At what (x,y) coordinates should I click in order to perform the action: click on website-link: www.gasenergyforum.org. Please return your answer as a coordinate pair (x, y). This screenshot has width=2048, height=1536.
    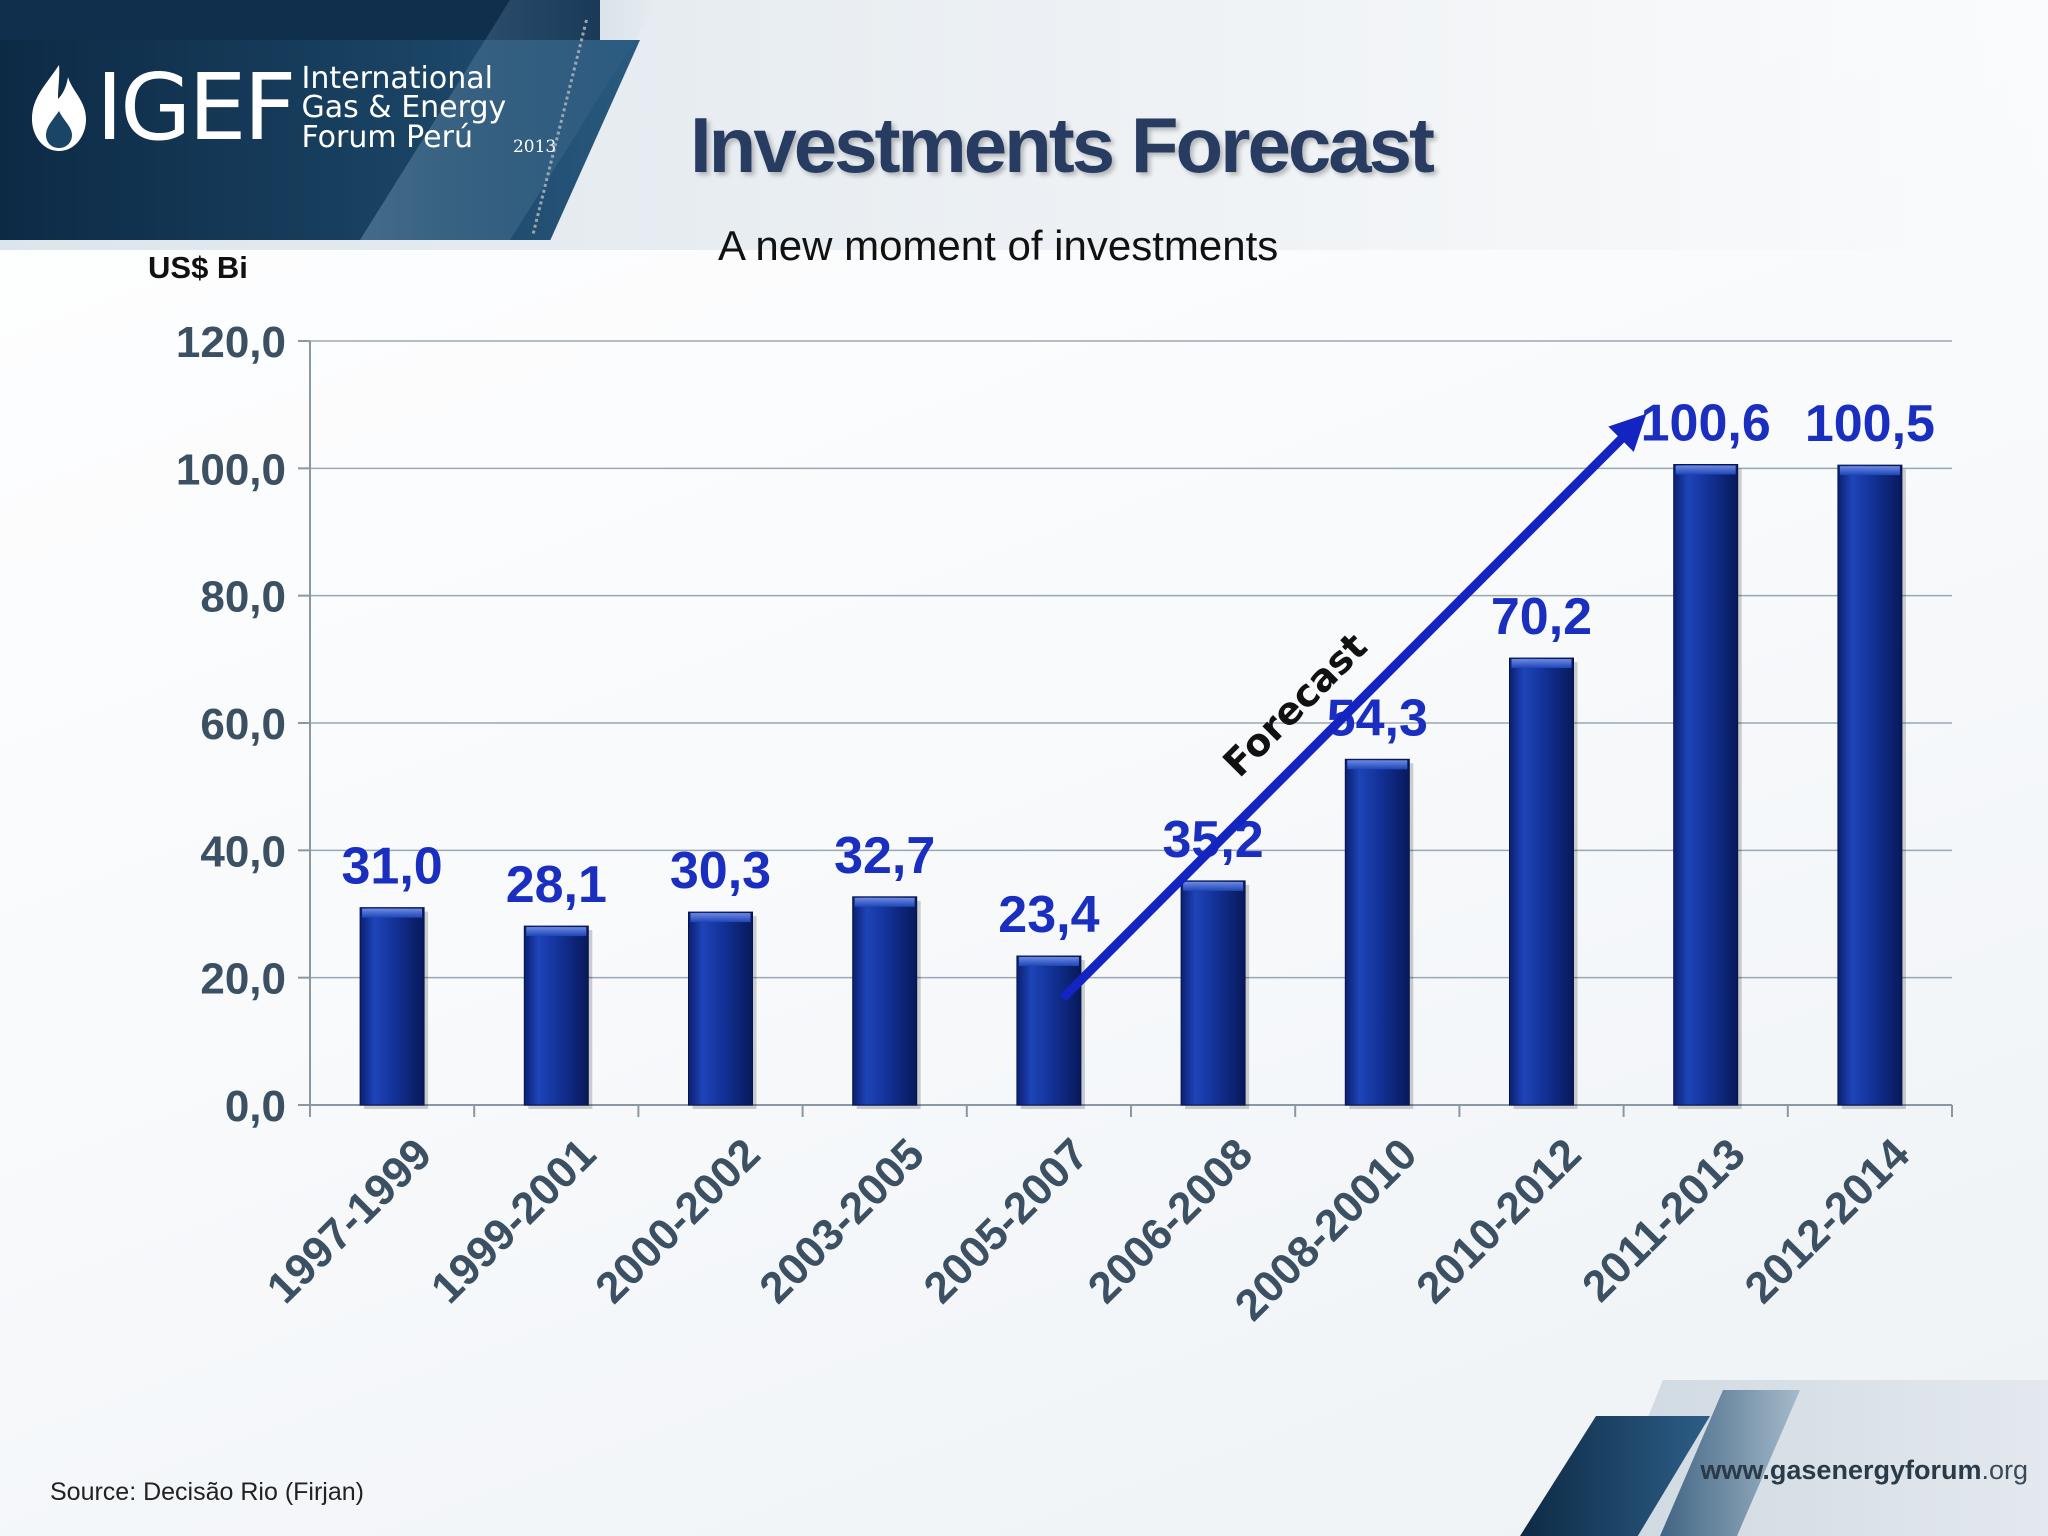
    Looking at the image, I should click on (1864, 1470).